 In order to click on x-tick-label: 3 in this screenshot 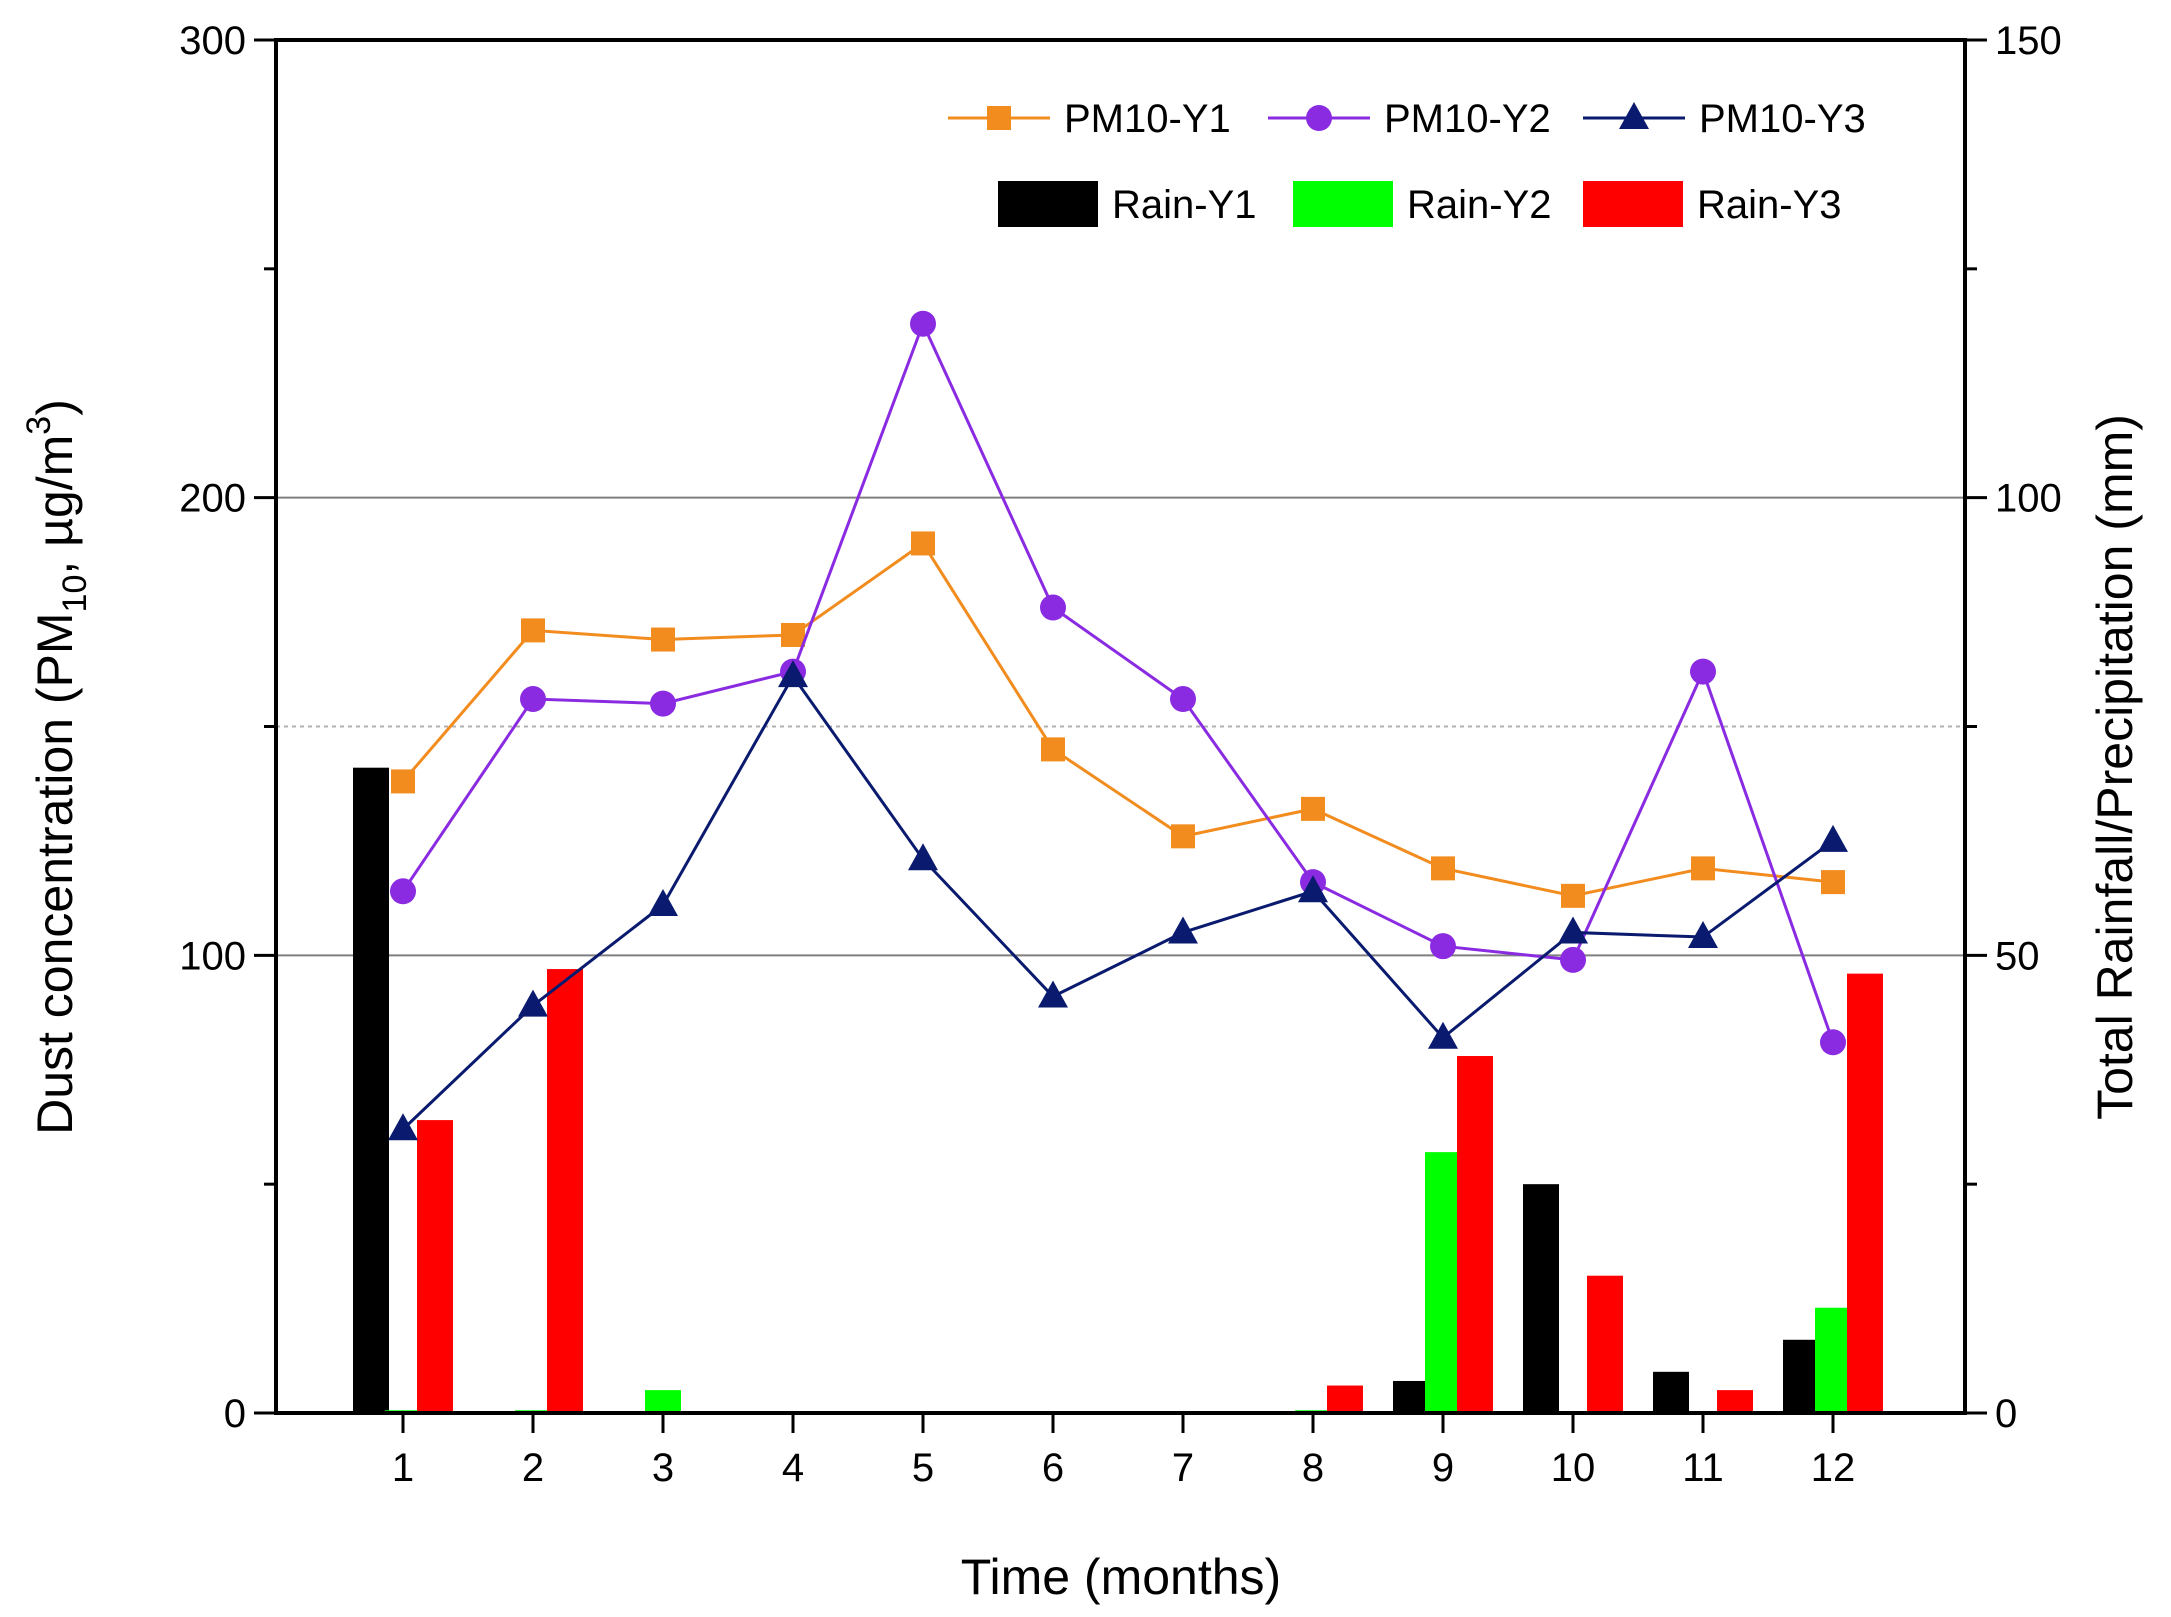, I will do `click(663, 1468)`.